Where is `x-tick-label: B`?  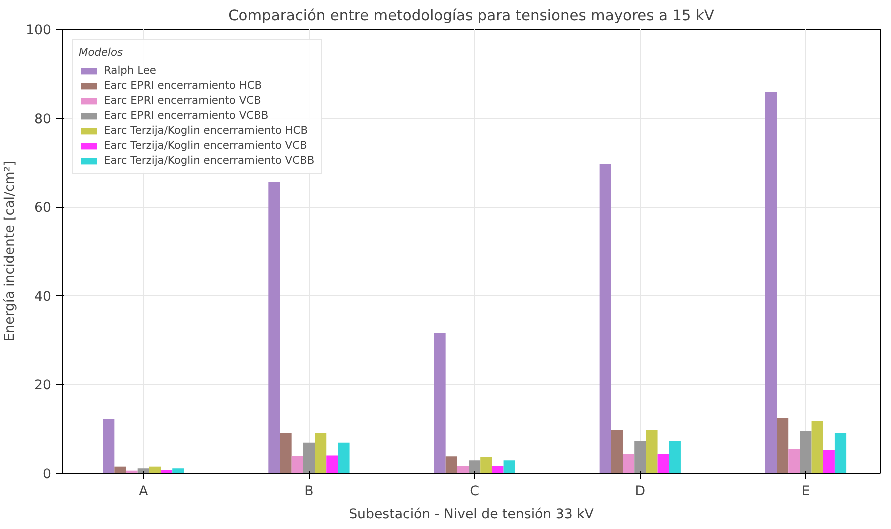
x-tick-label: B is located at coordinates (309, 492).